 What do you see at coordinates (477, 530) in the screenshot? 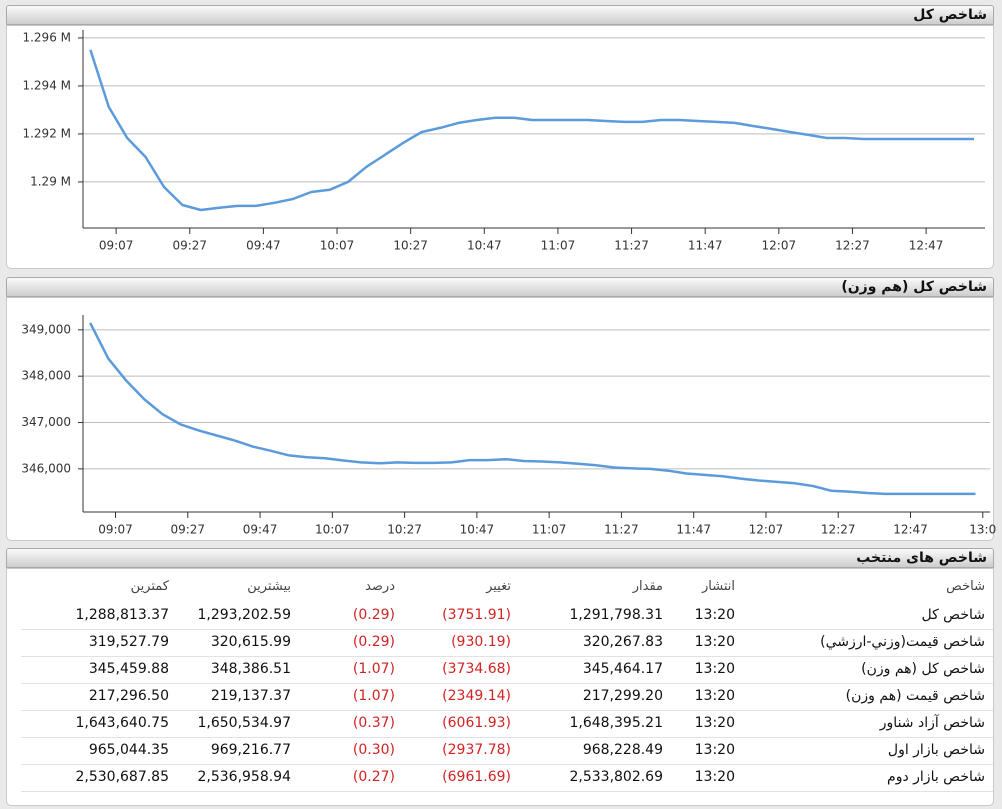
I see `x-tick-label: 10:47` at bounding box center [477, 530].